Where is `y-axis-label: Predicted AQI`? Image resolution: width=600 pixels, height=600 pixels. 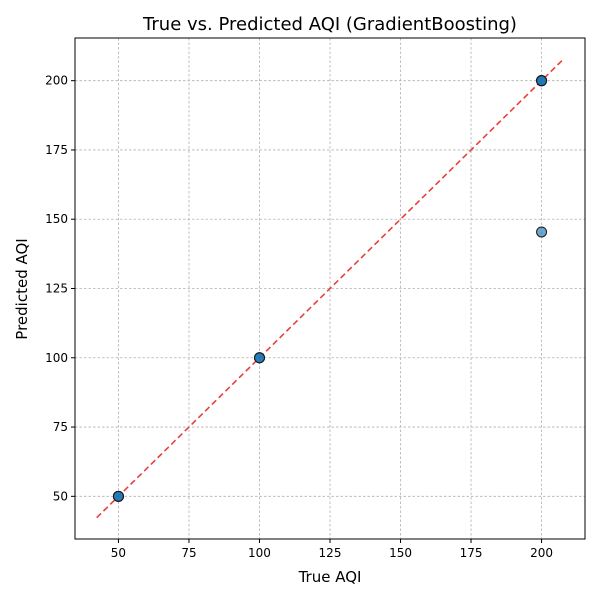 y-axis-label: Predicted AQI is located at coordinates (22, 288).